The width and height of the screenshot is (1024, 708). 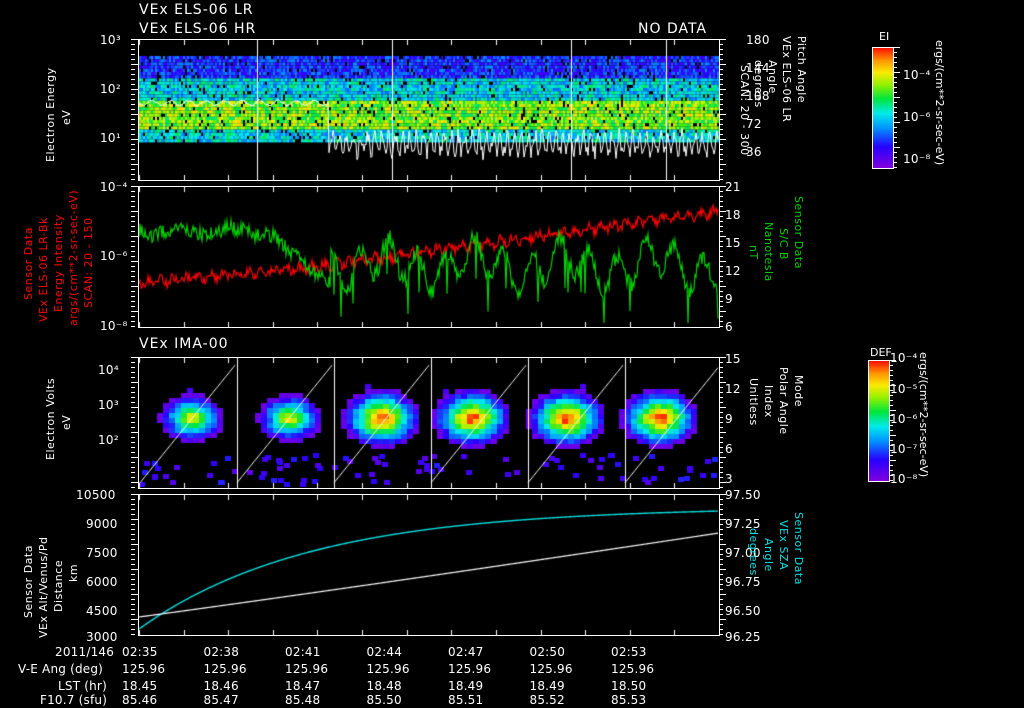 I want to click on panel1-rlabel-4: SCAN: 20 - 300, so click(x=744, y=110).